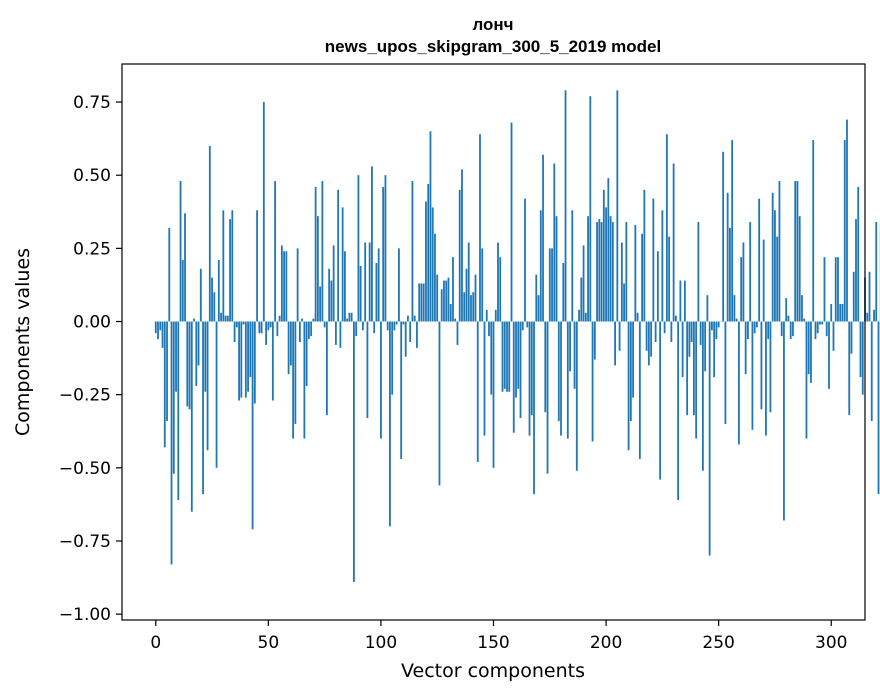  Describe the element at coordinates (492, 24) in the screenshot. I see `chart-title: лонч` at that location.